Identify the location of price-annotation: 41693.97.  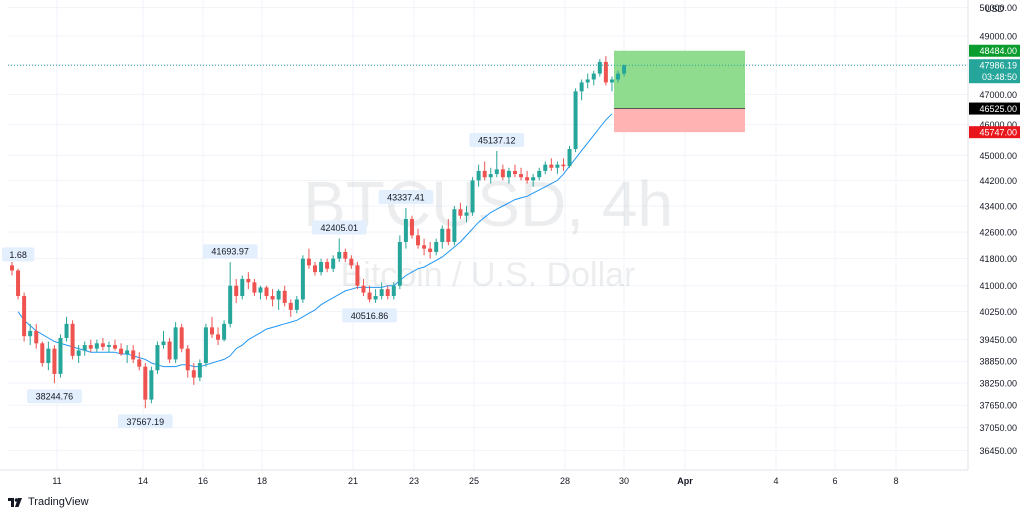
(230, 251).